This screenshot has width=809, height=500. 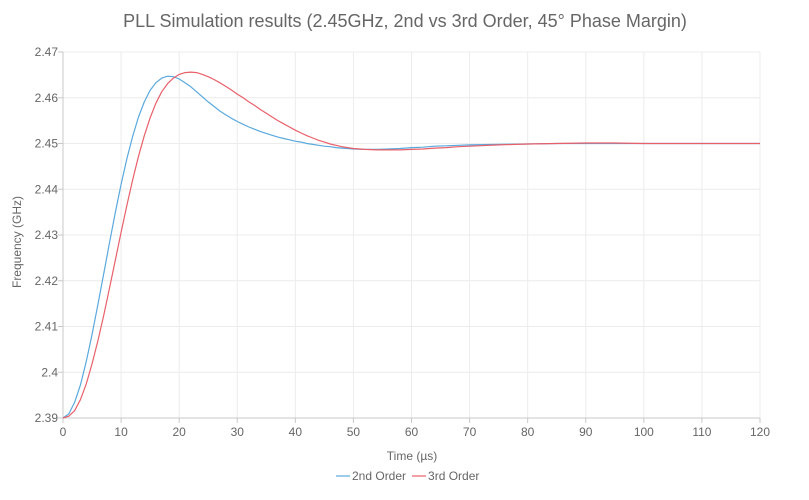 What do you see at coordinates (412, 432) in the screenshot?
I see `x-tick-label: 60` at bounding box center [412, 432].